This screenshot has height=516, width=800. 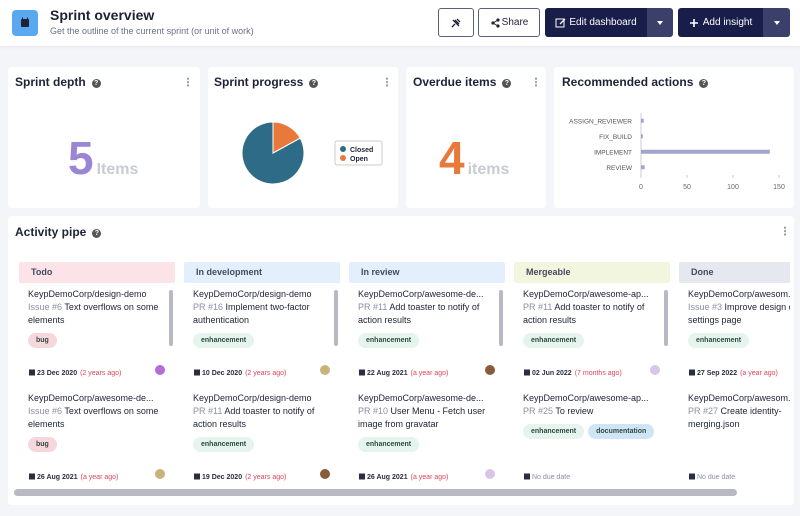 What do you see at coordinates (598, 373) in the screenshot?
I see `relative-date: (7 months ago)` at bounding box center [598, 373].